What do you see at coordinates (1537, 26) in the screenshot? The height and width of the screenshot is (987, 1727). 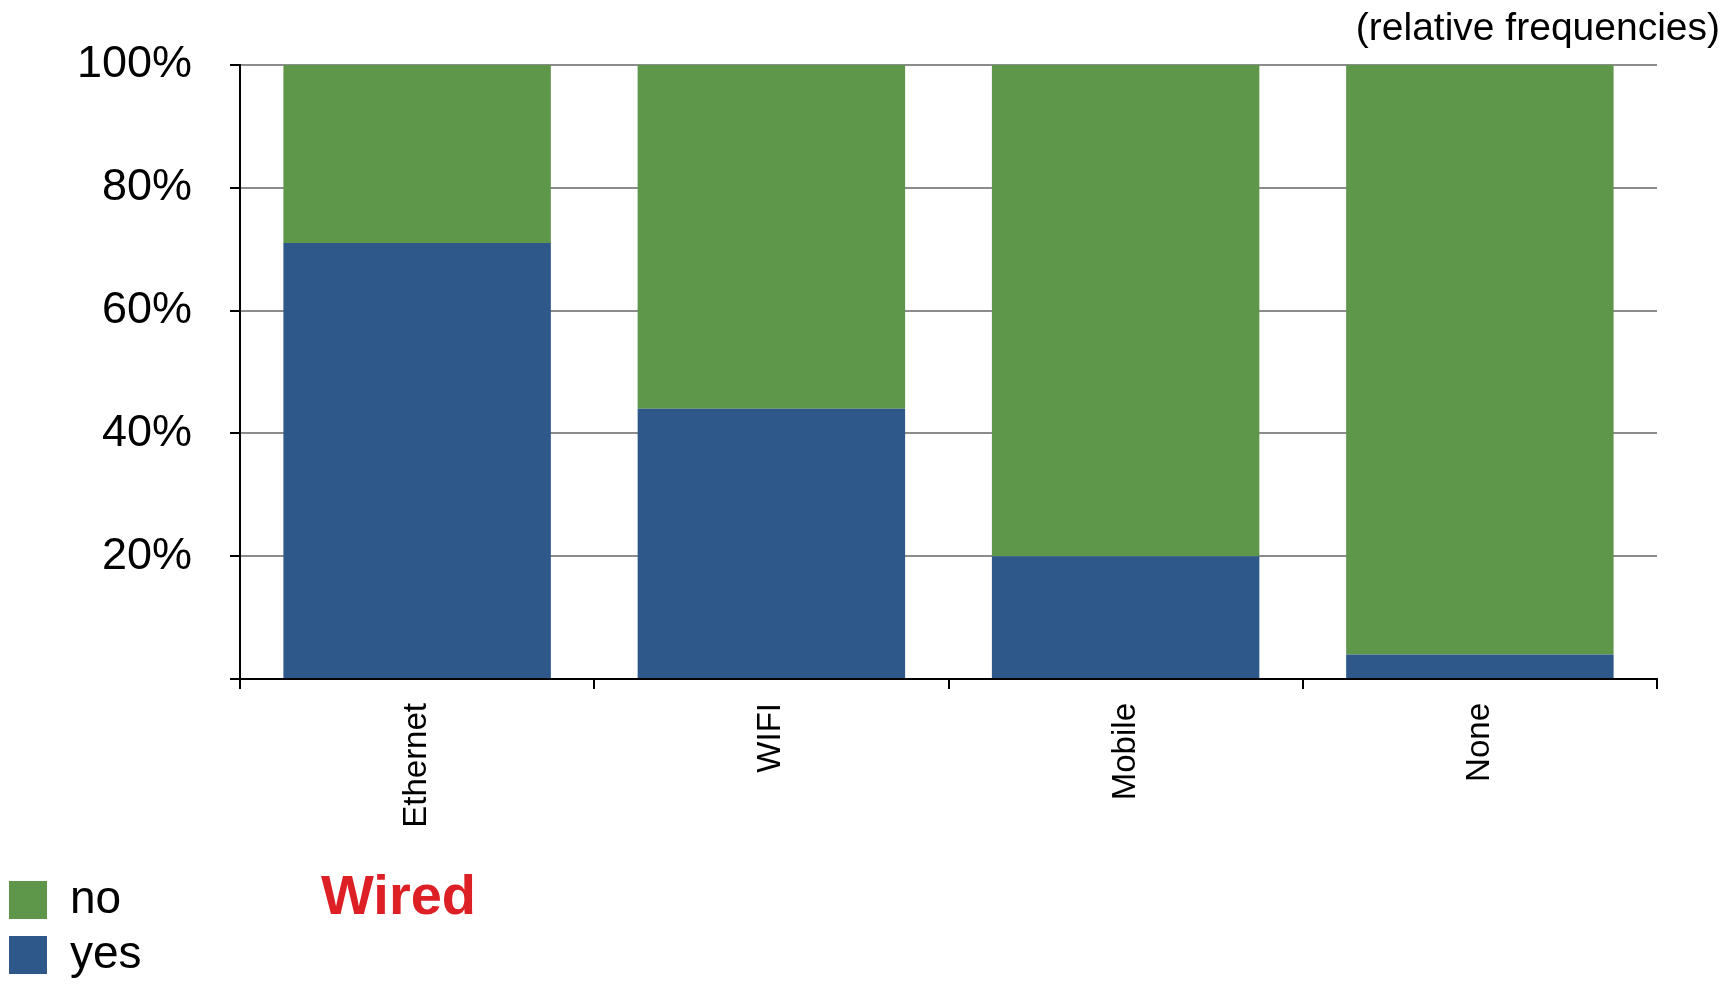 I see `chart-subtitle: (relative frequencies)` at bounding box center [1537, 26].